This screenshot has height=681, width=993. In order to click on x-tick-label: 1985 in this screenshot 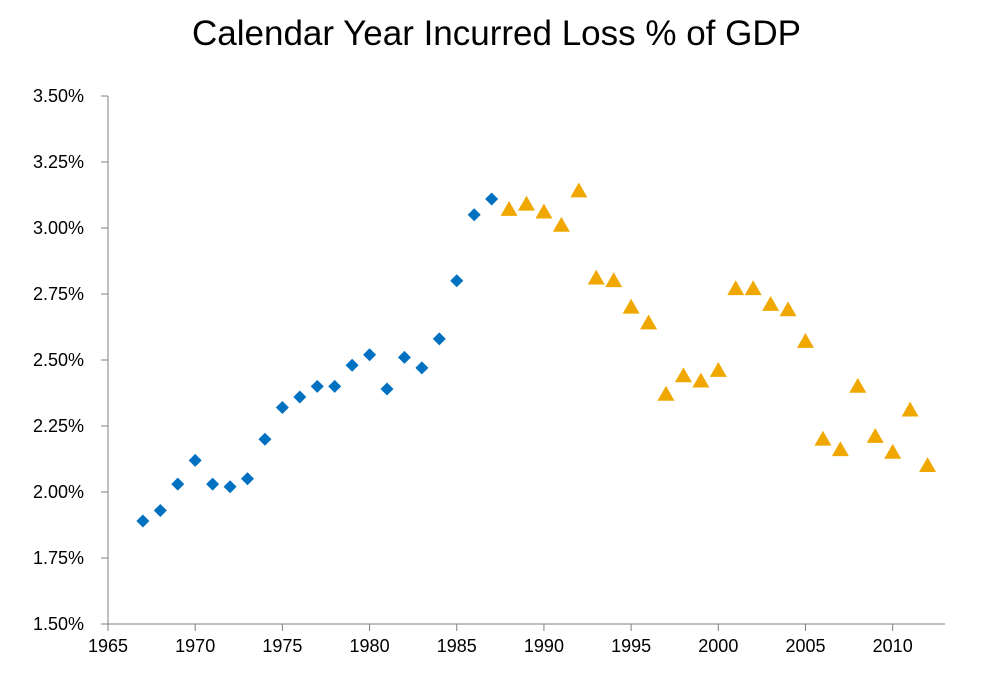, I will do `click(457, 646)`.